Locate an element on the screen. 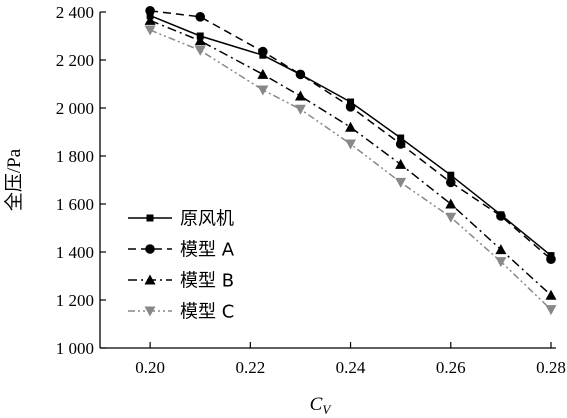 Image resolution: width=567 pixels, height=418 pixels. legend-label: 模型 A is located at coordinates (207, 250).